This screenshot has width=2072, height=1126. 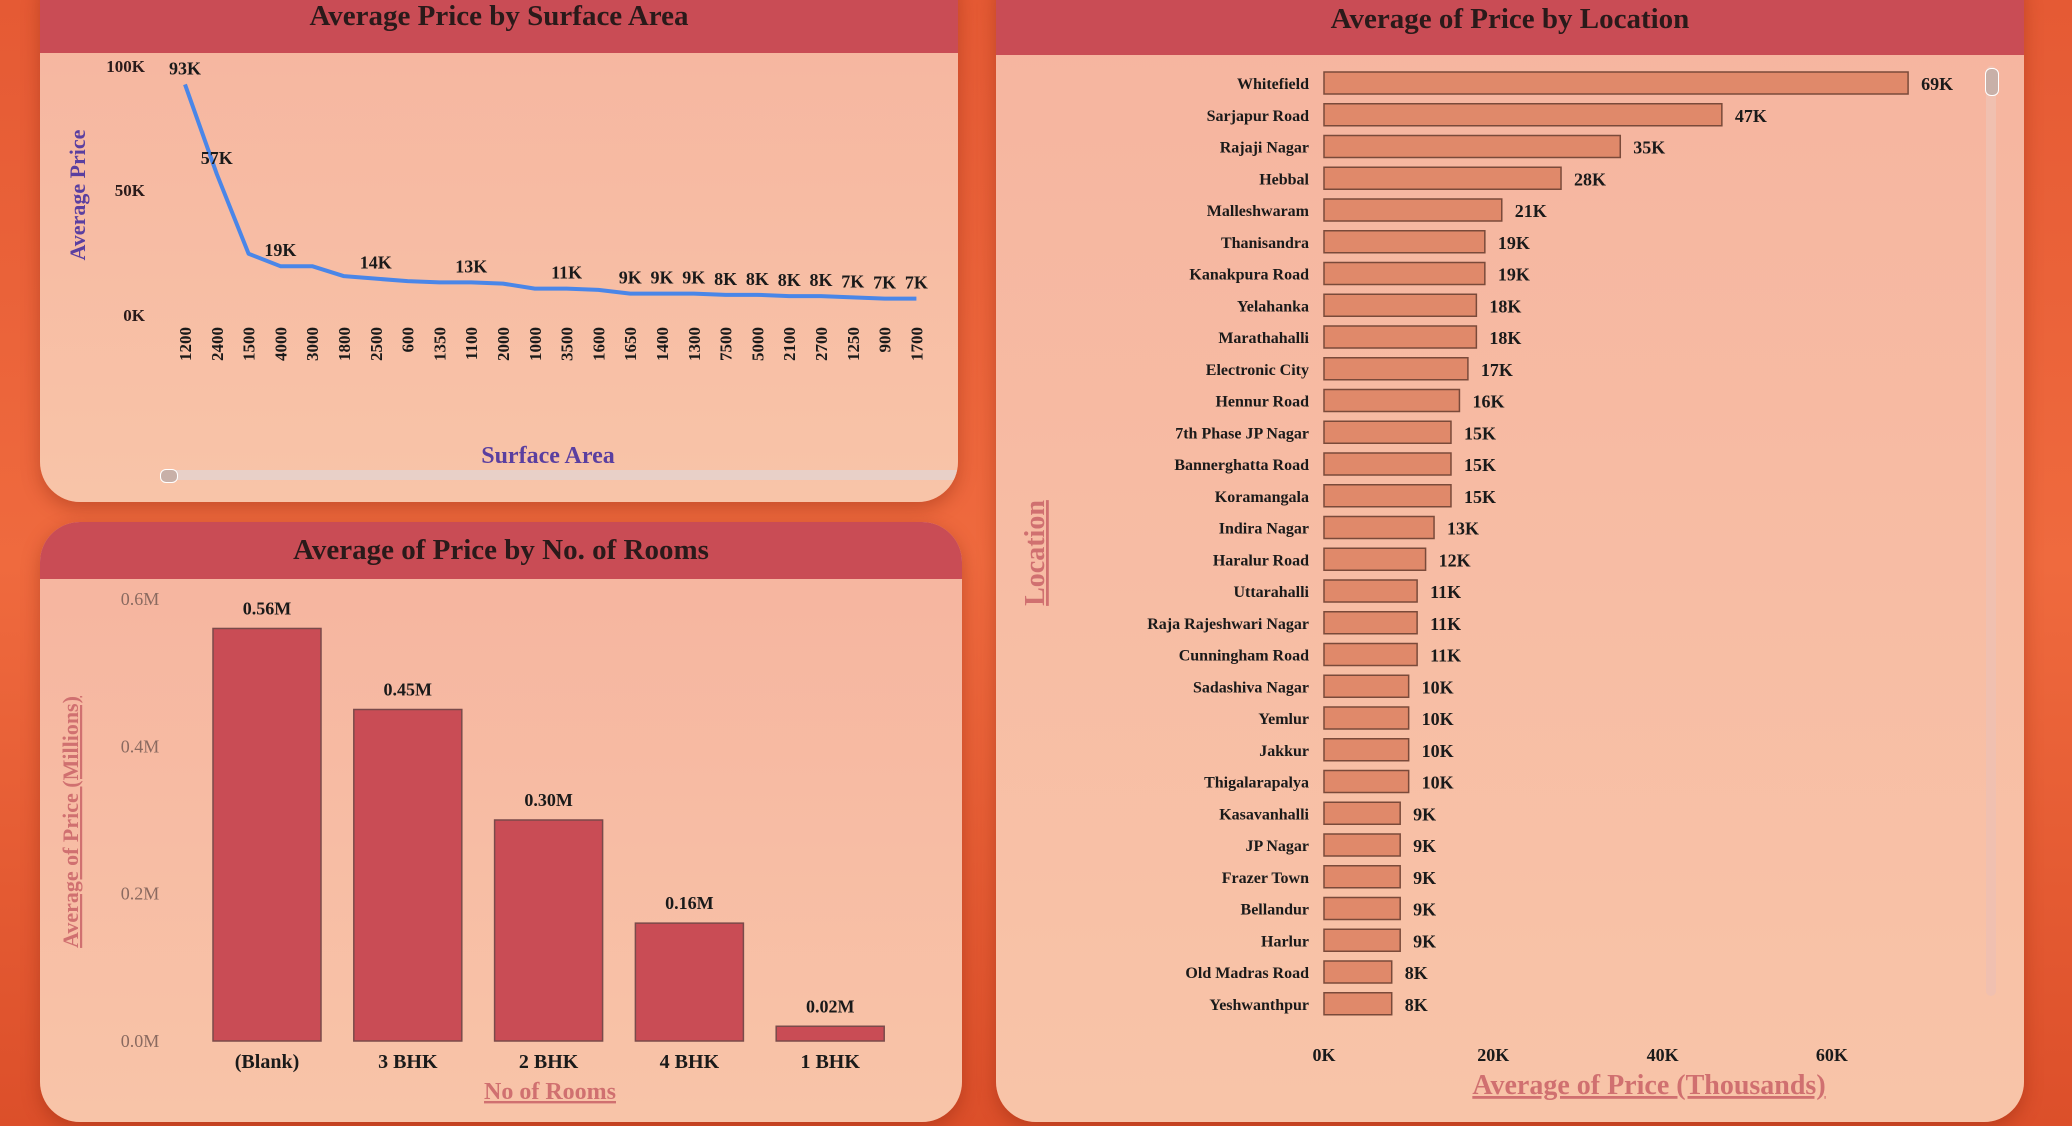 What do you see at coordinates (1277, 846) in the screenshot?
I see `y-tick-label: JP Nagar` at bounding box center [1277, 846].